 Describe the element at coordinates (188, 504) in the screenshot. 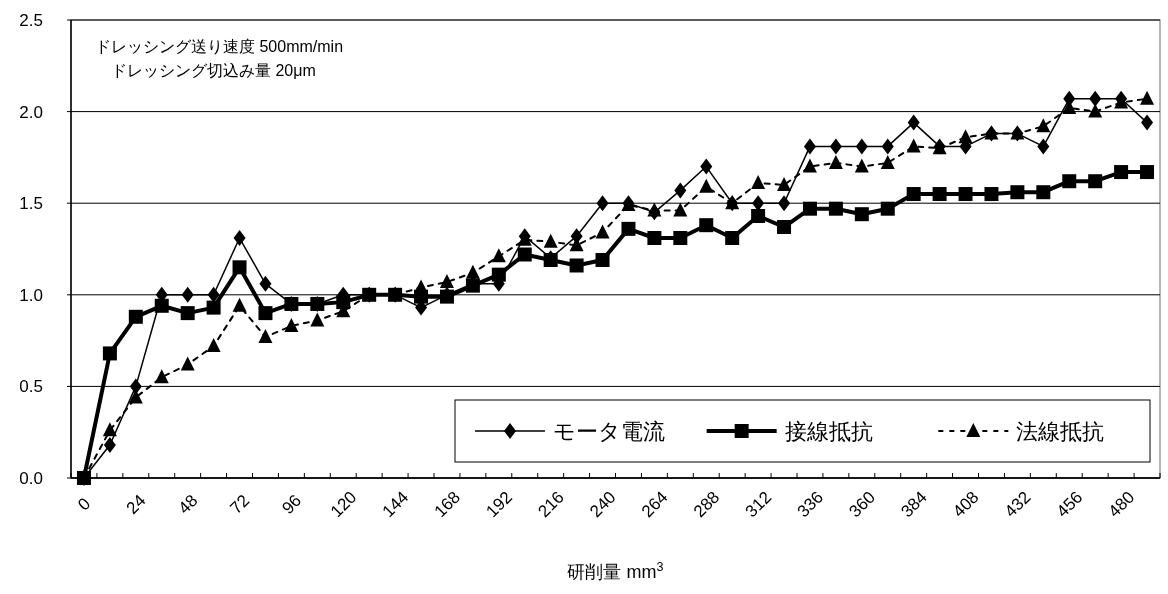

I see `x-tick-label: 48` at that location.